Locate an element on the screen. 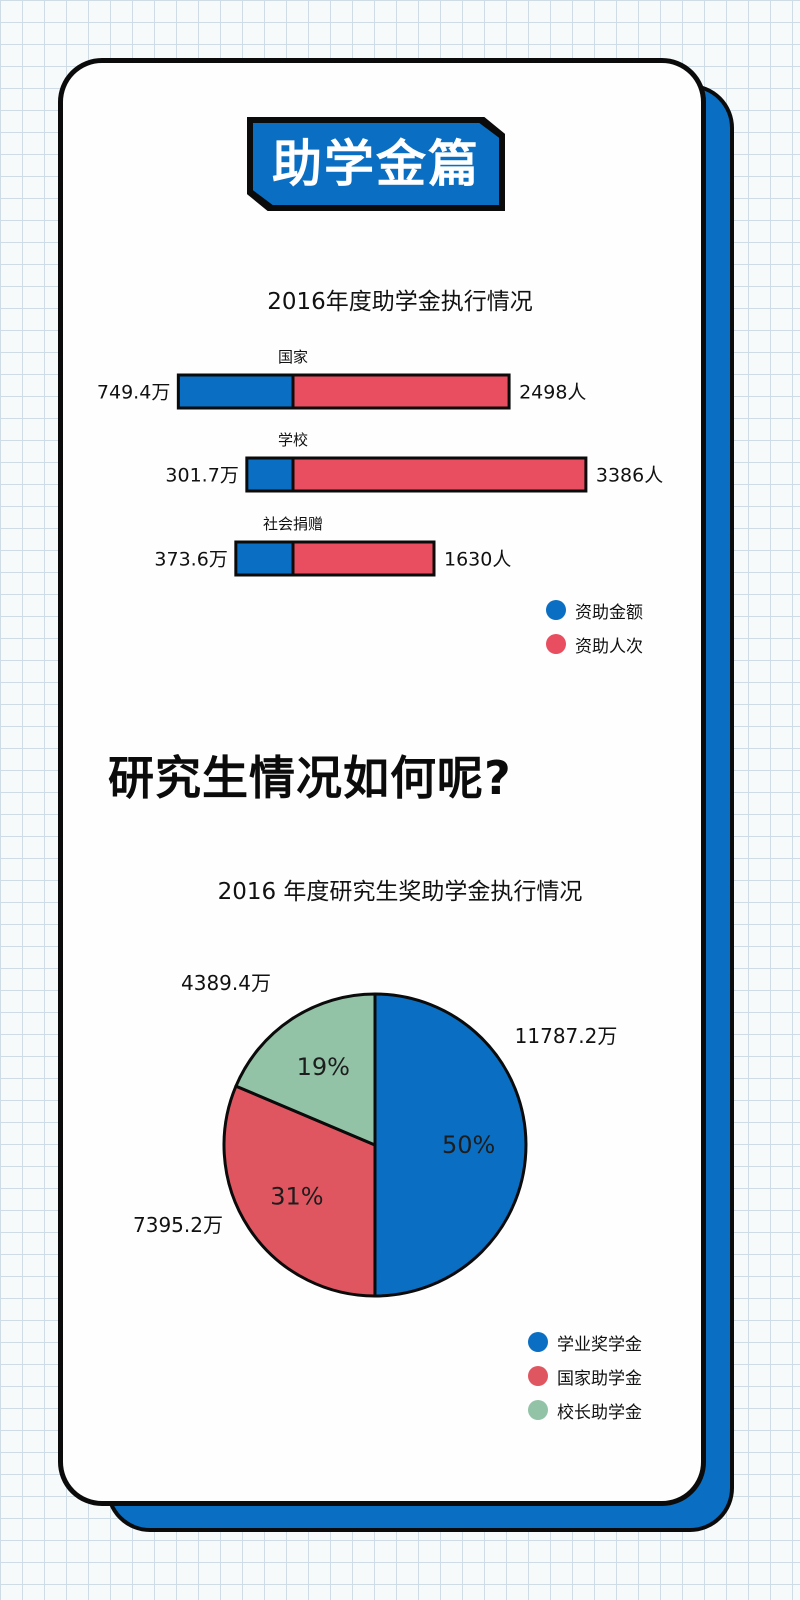  legend-item-president: 校长助学金 is located at coordinates (585, 1410).